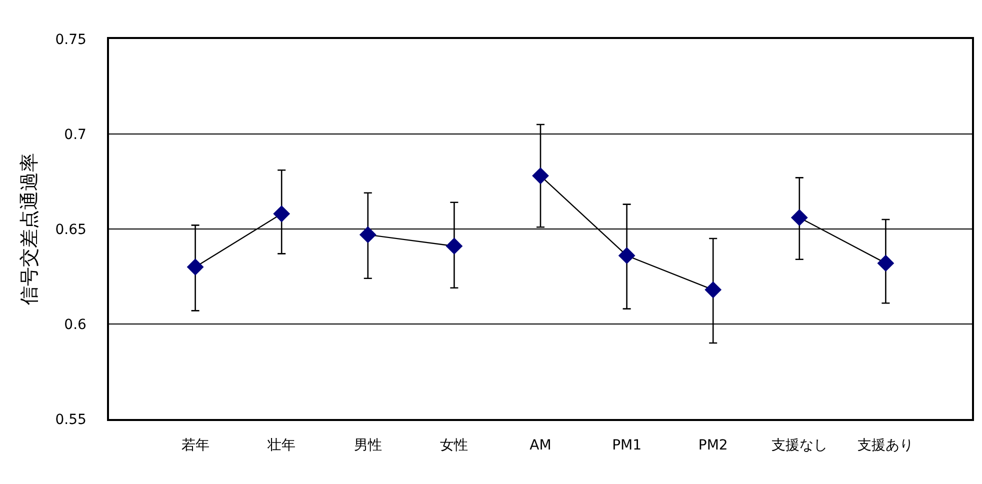 The width and height of the screenshot is (982, 484). I want to click on x-tick-label: AM, so click(541, 446).